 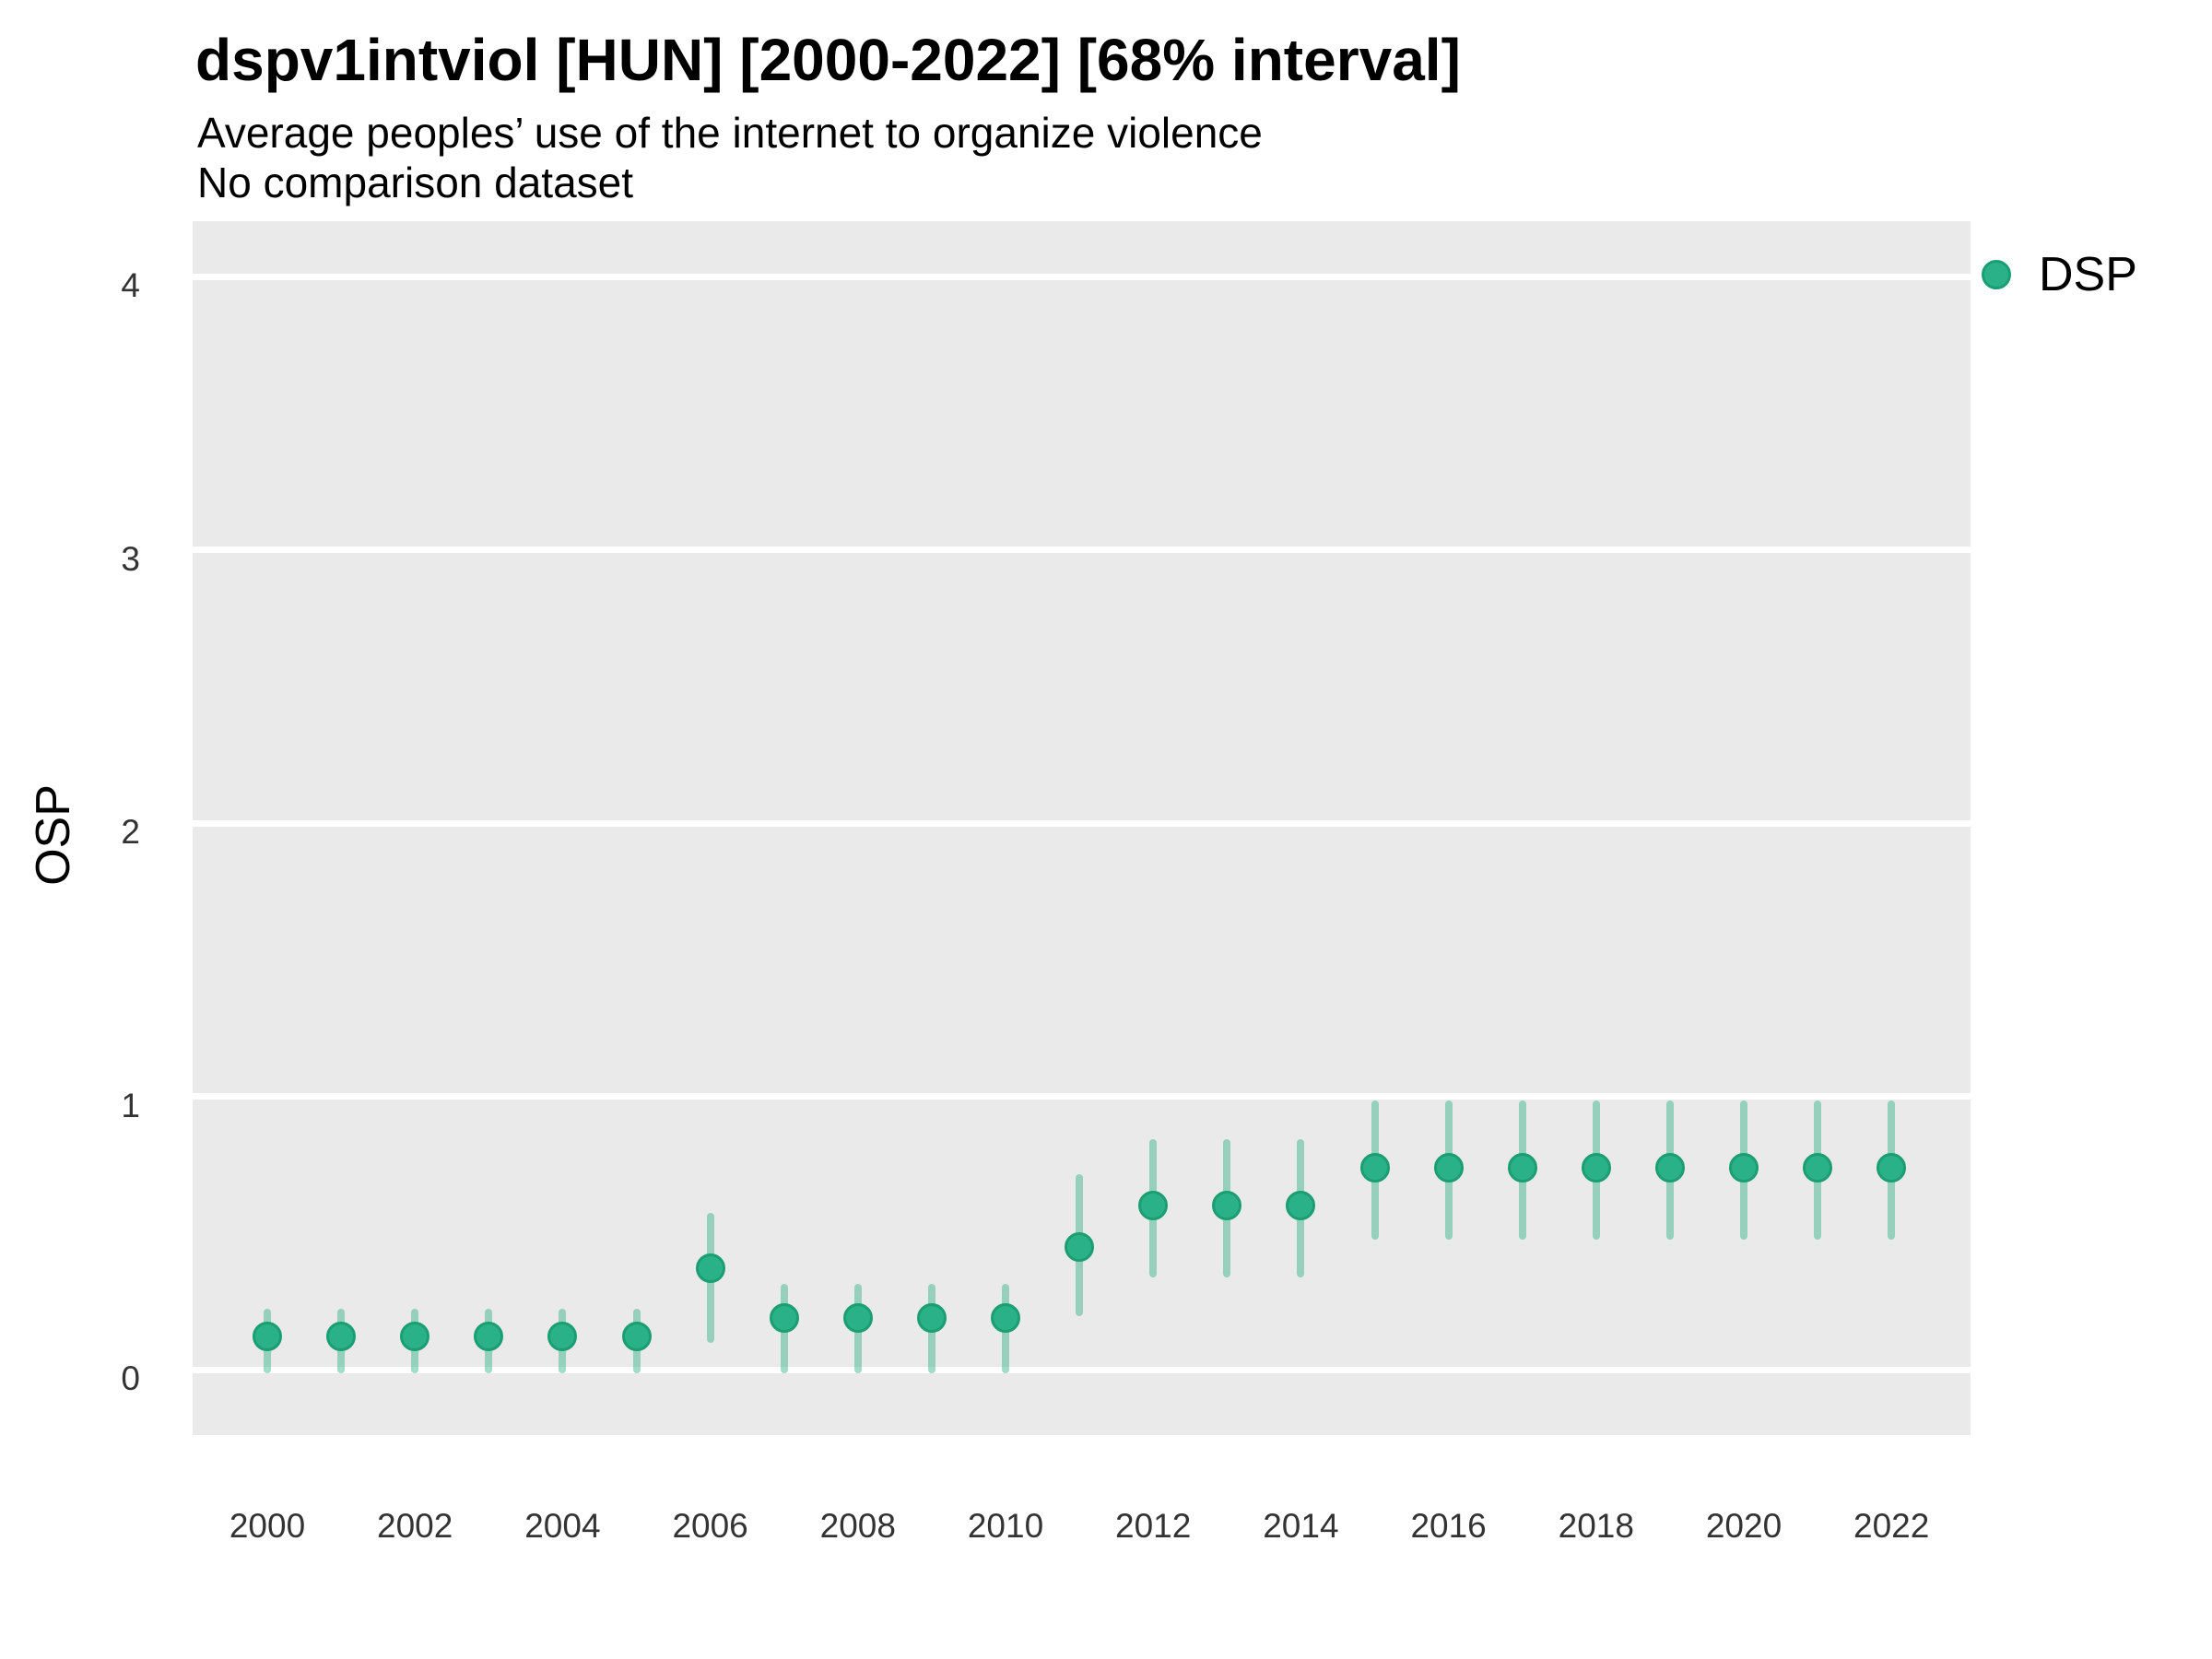 I want to click on legend: DSP, so click(x=2059, y=274).